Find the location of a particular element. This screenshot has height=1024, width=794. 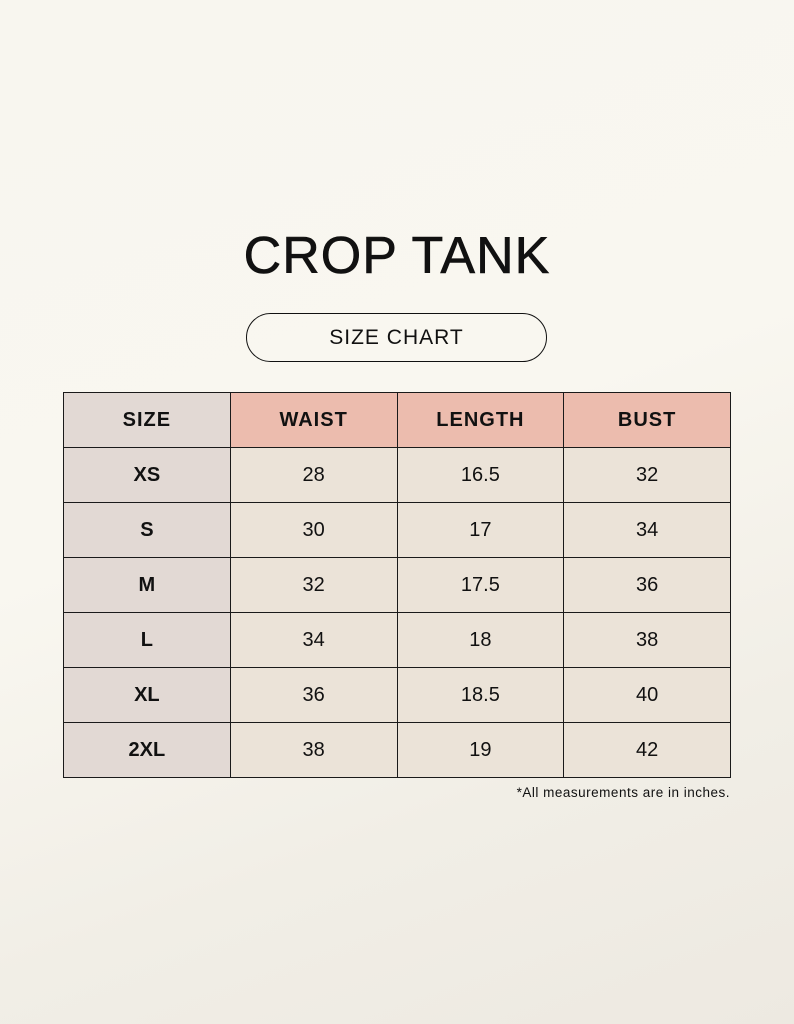

size-cell: XL is located at coordinates (147, 695).